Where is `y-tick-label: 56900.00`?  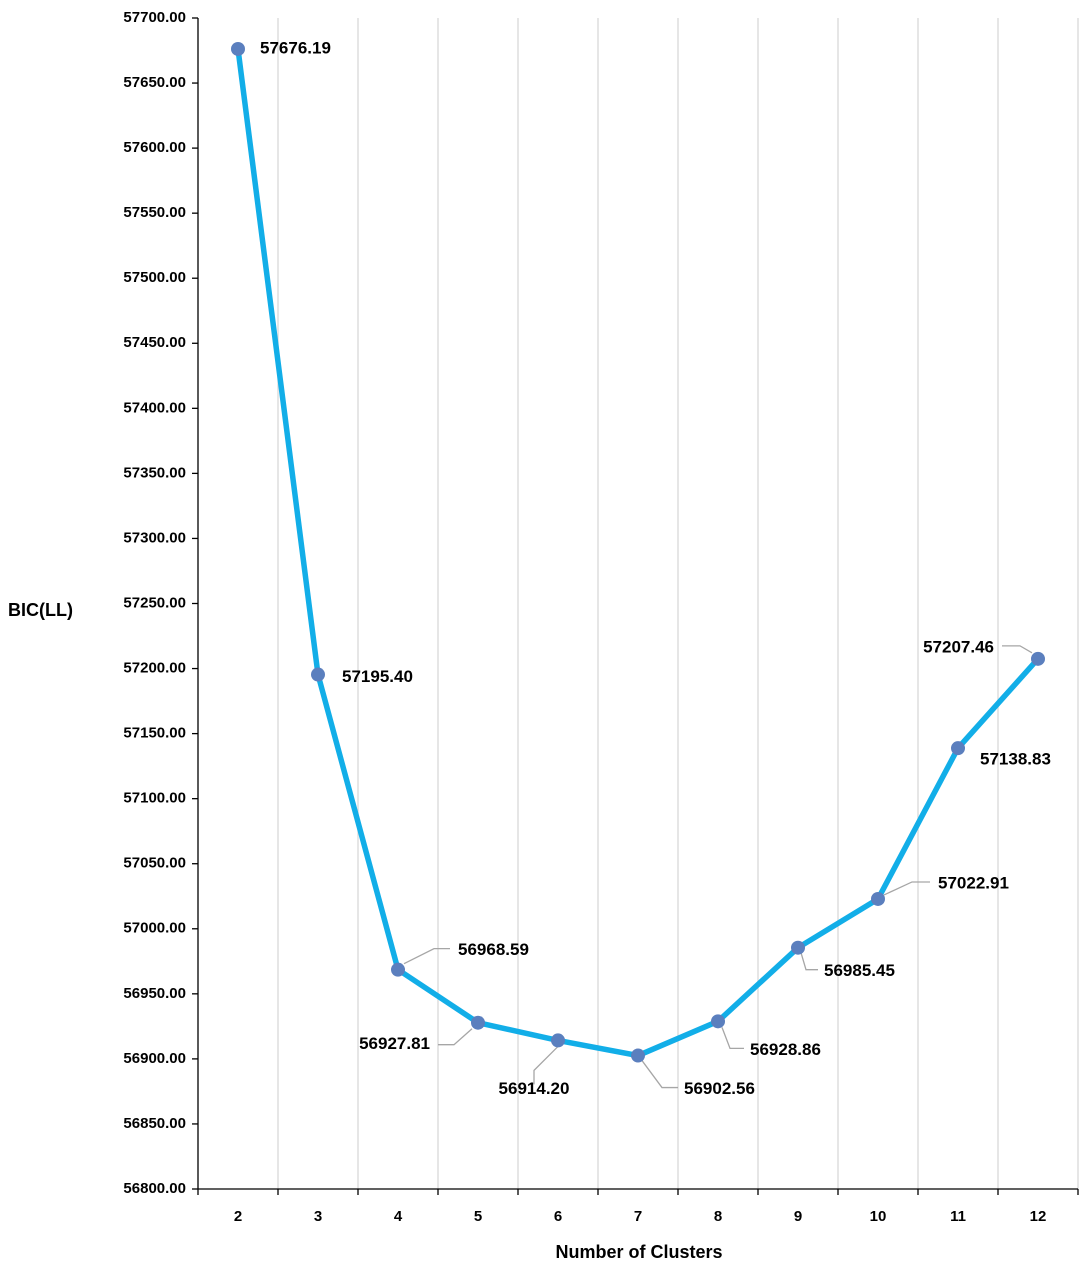 y-tick-label: 56900.00 is located at coordinates (154, 1058).